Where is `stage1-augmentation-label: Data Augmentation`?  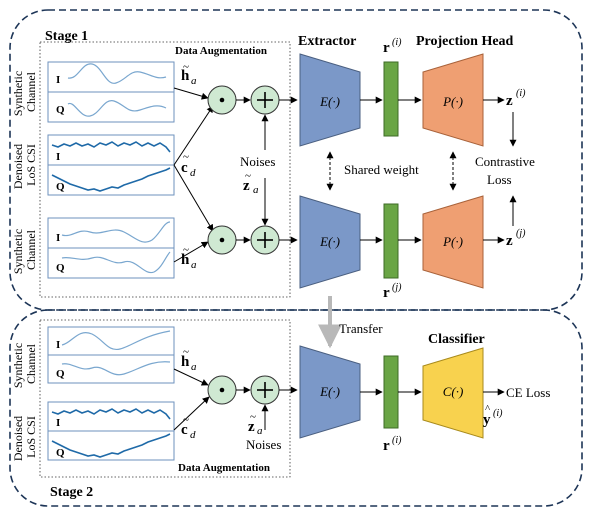
stage1-augmentation-label: Data Augmentation is located at coordinates (221, 51).